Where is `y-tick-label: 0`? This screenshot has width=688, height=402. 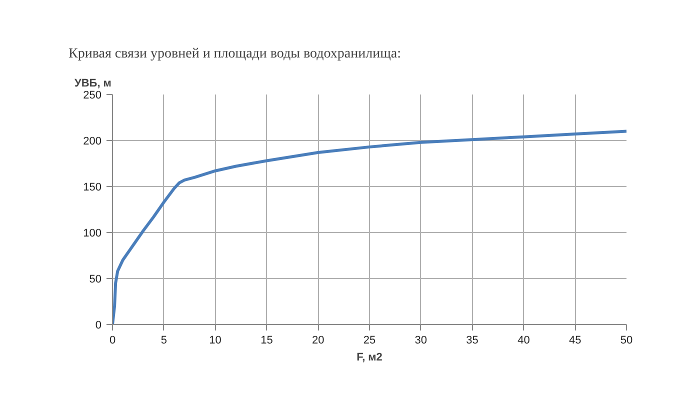 y-tick-label: 0 is located at coordinates (98, 326).